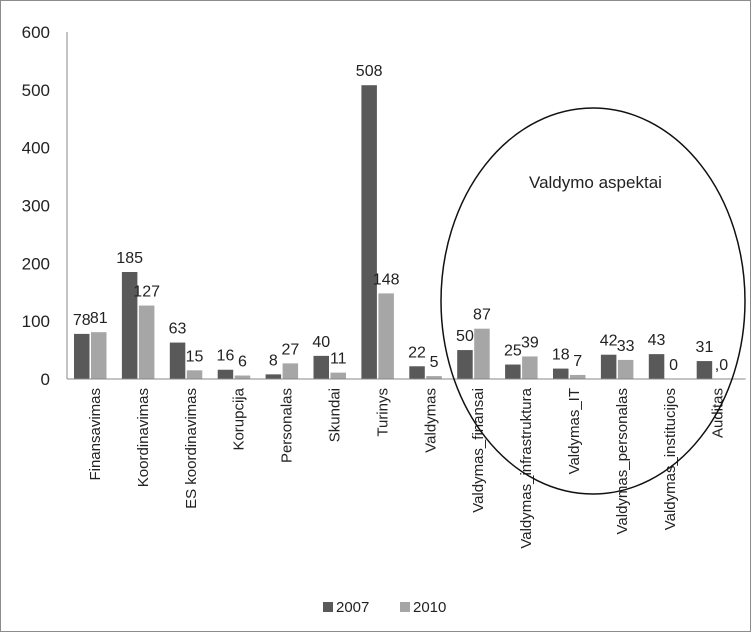 The height and width of the screenshot is (634, 753). I want to click on data-label-2007: 185, so click(129, 258).